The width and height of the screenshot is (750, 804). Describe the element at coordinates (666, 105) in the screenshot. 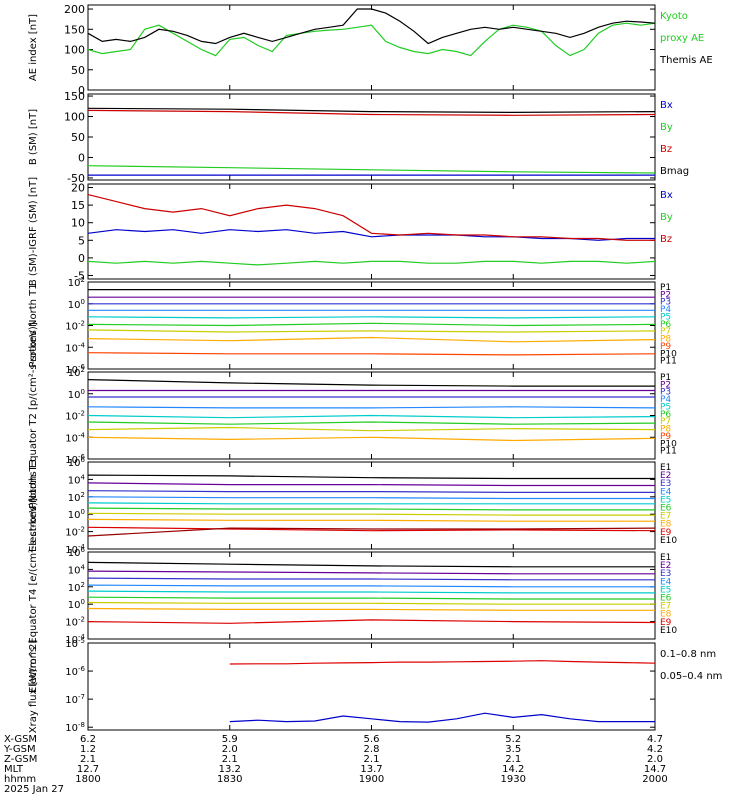

I see `legend-label: Bx` at that location.